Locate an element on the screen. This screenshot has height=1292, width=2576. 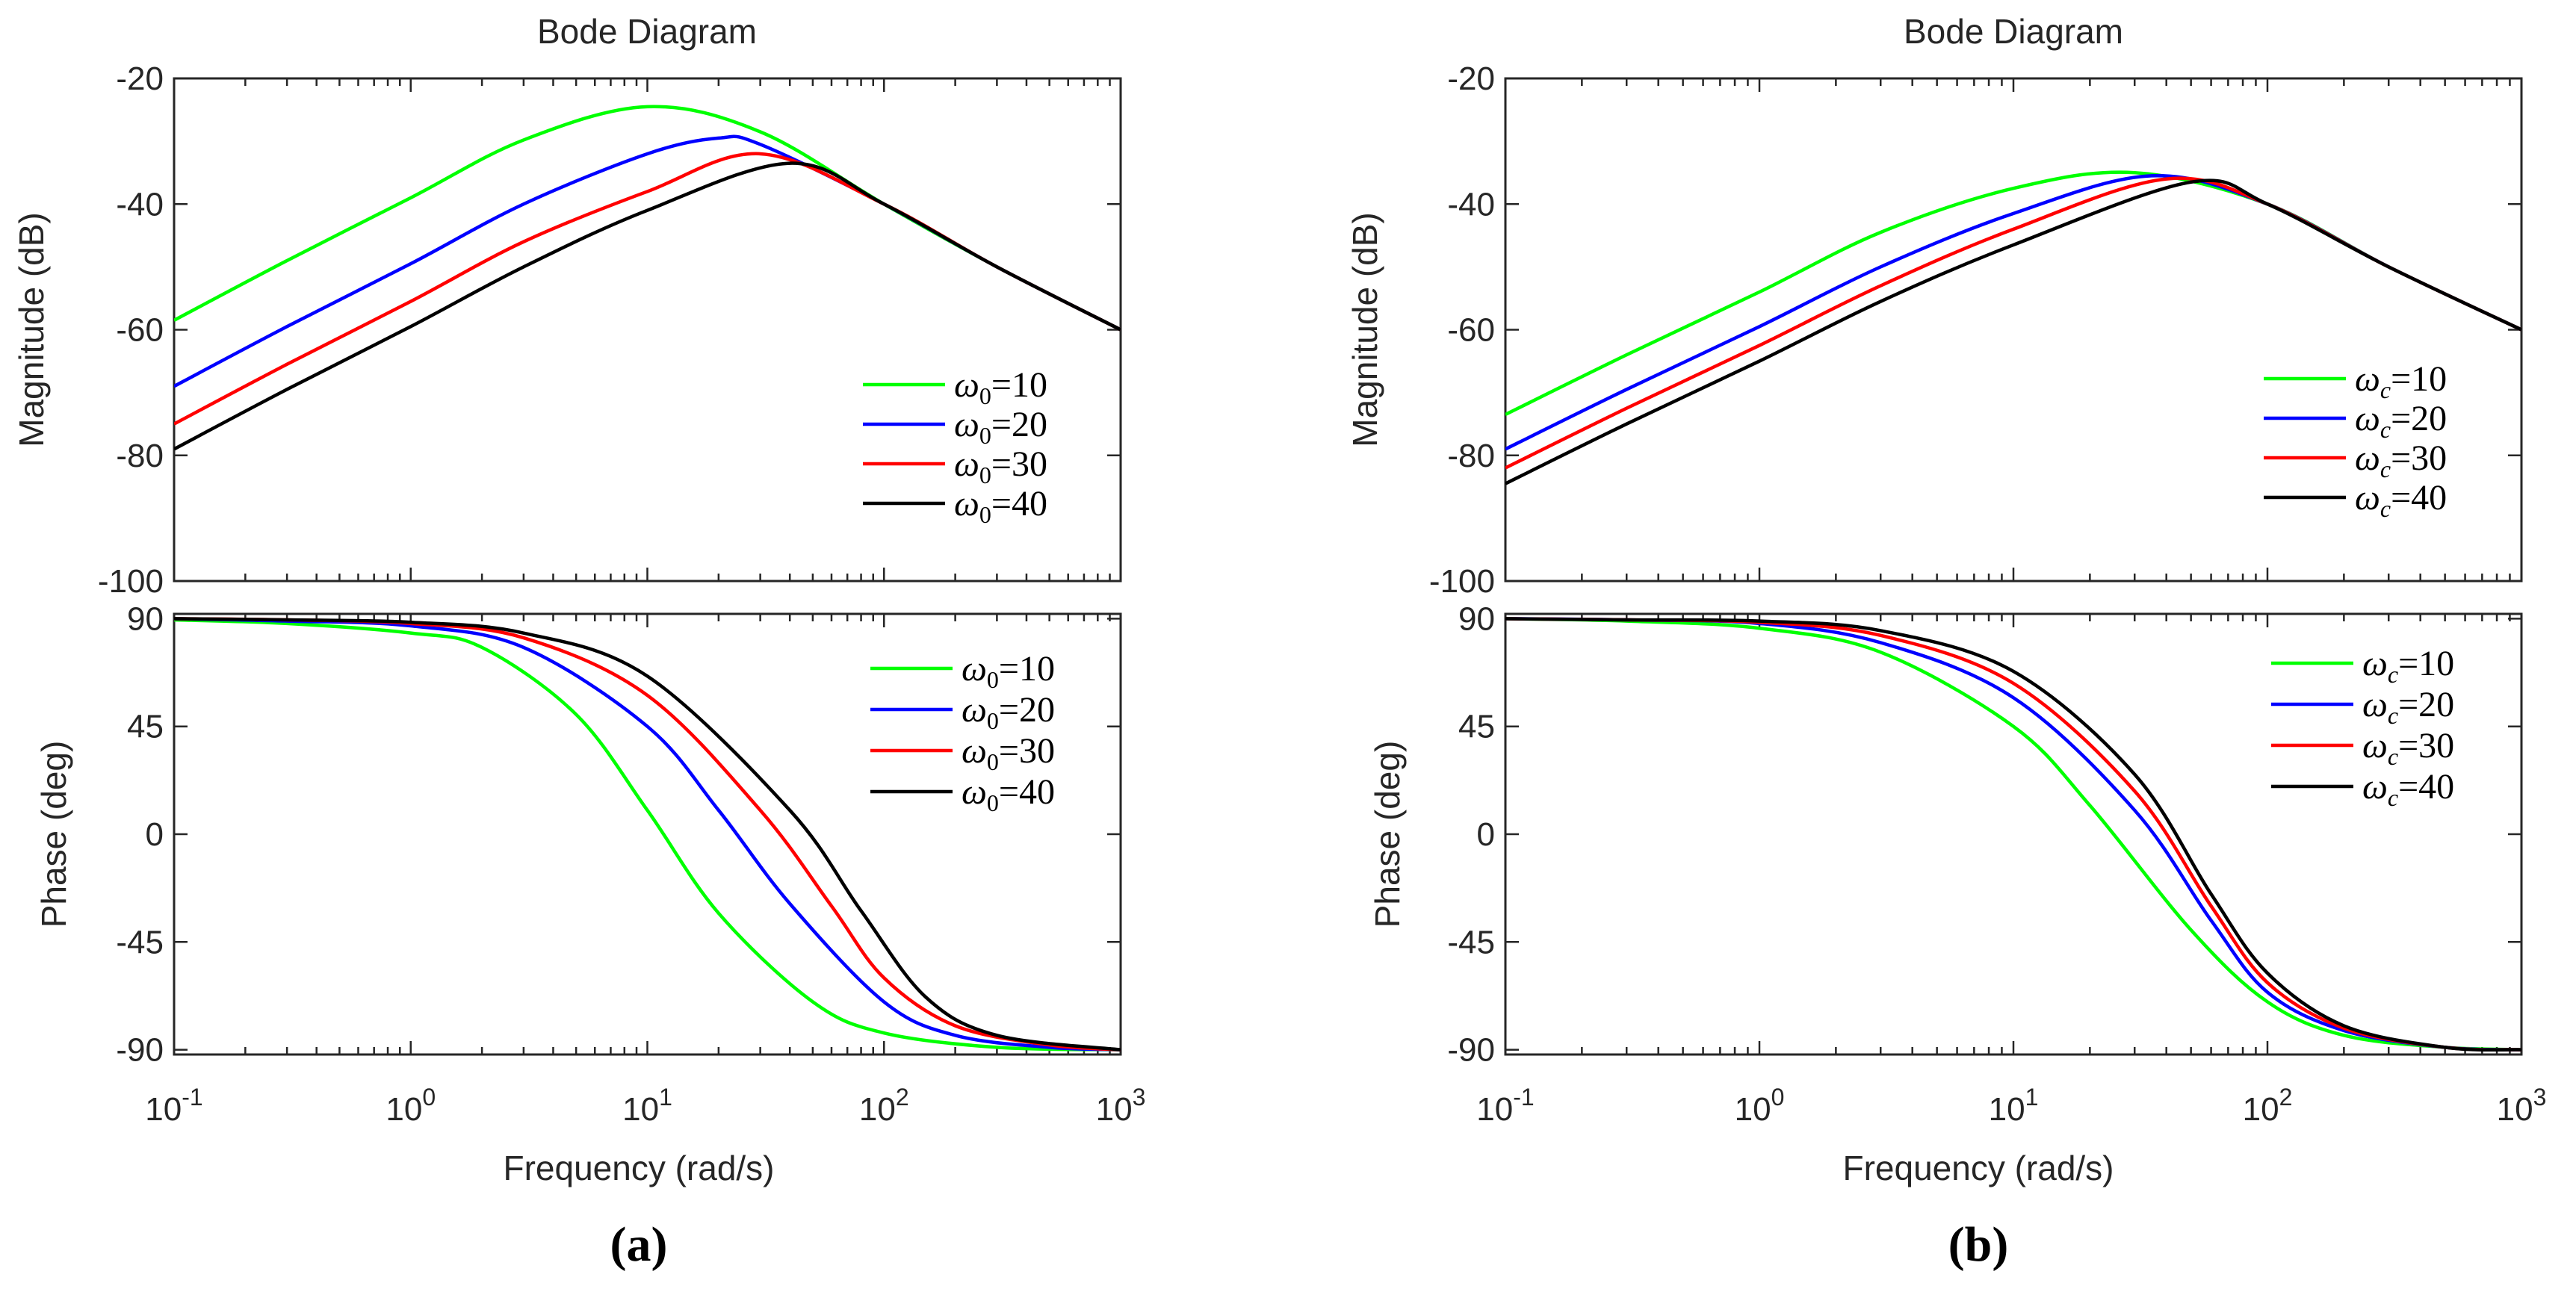
x-tick-exponent: 0 is located at coordinates (429, 1097).